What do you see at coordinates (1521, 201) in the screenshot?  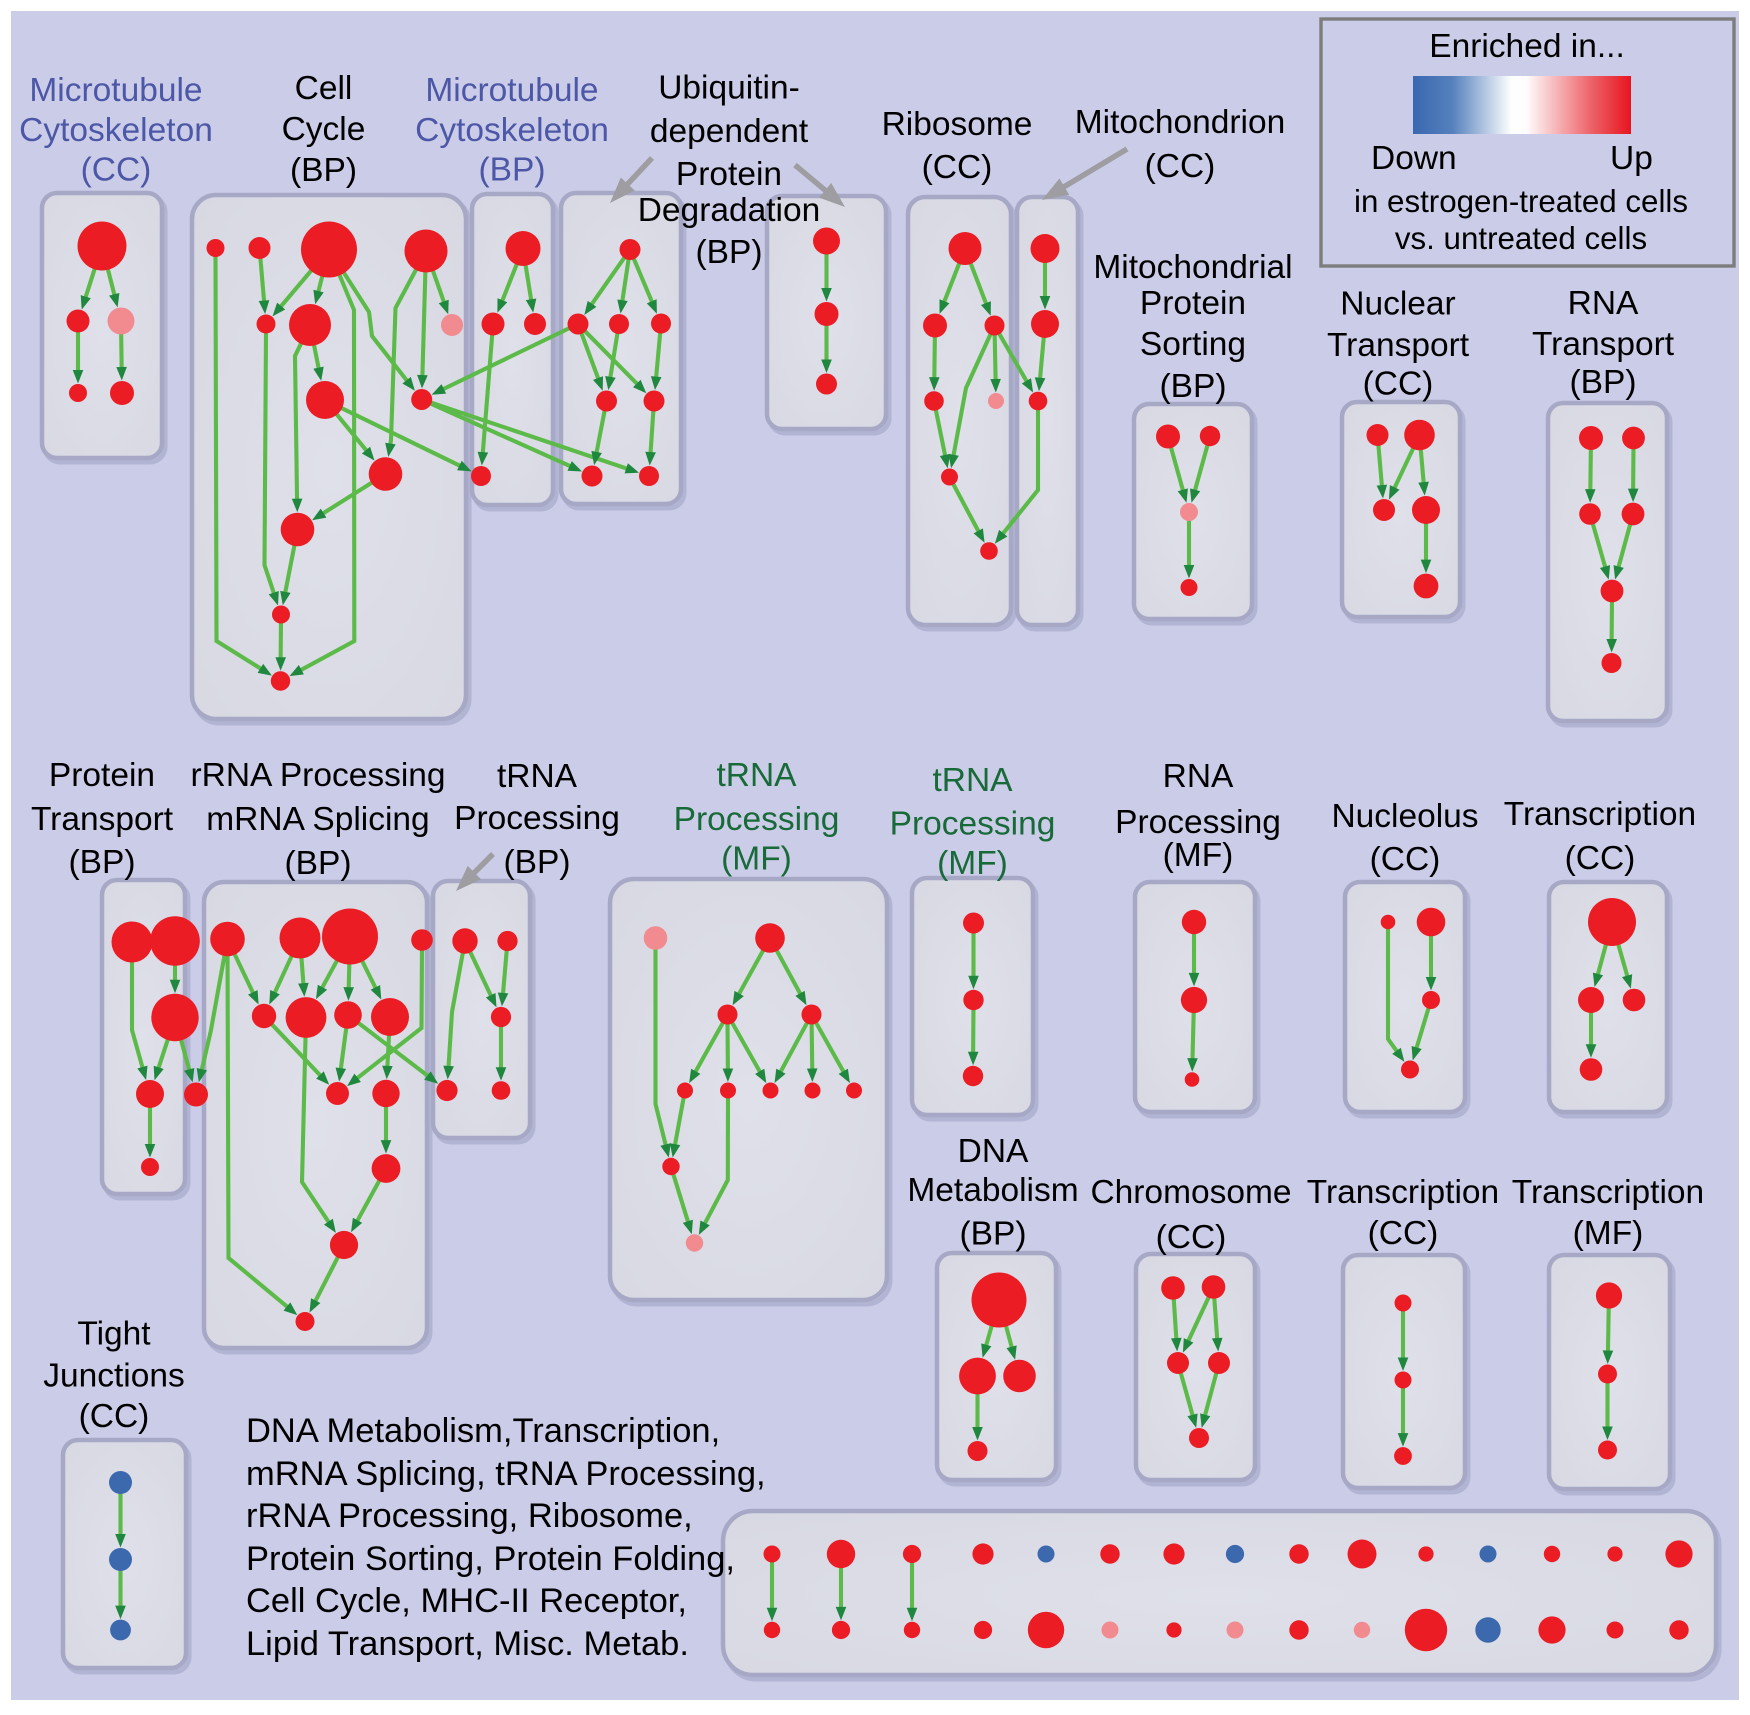 I see `svg-text: in estrogen-treated cells` at bounding box center [1521, 201].